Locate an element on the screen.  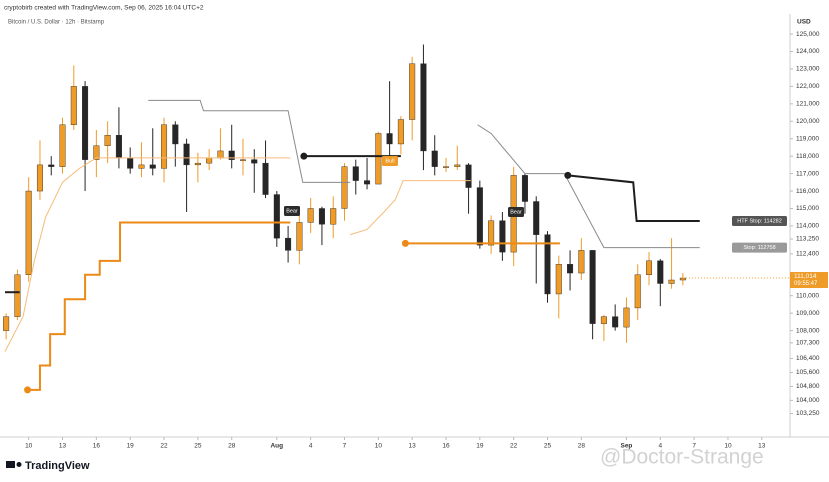
stop-label: Stop: 112758 is located at coordinates (759, 248).